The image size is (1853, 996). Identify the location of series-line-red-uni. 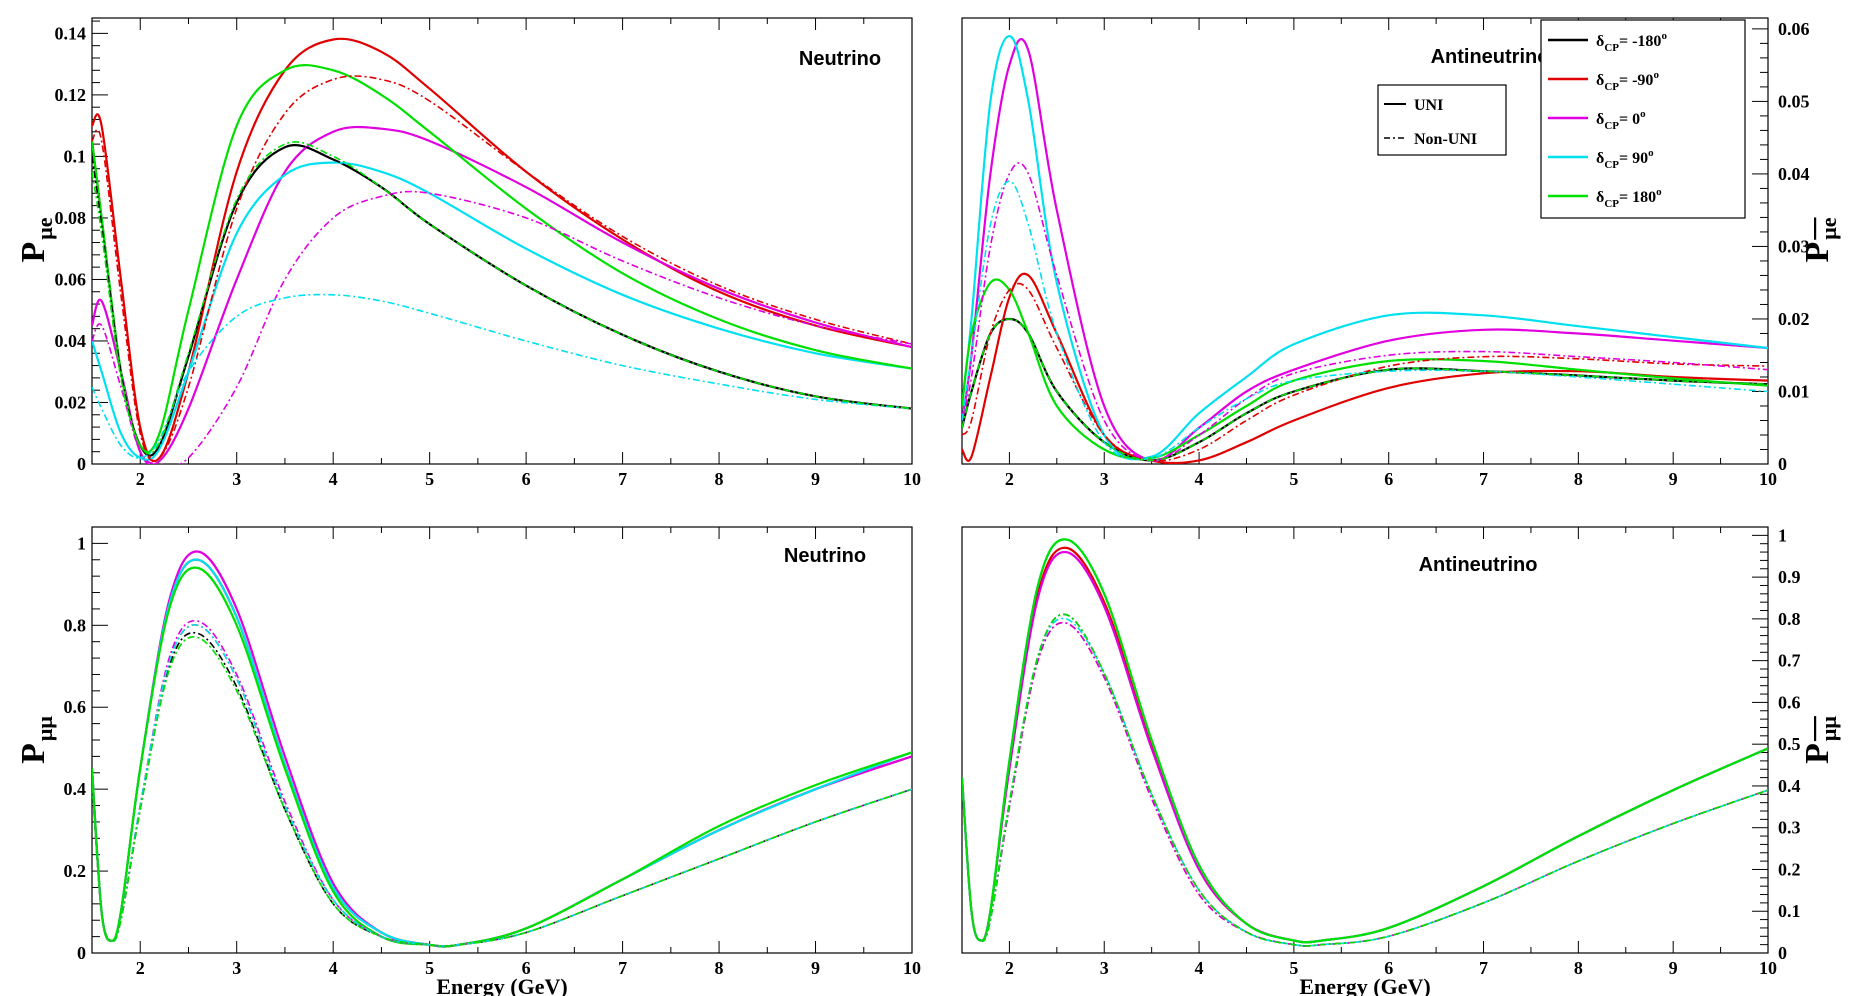
(1365, 368).